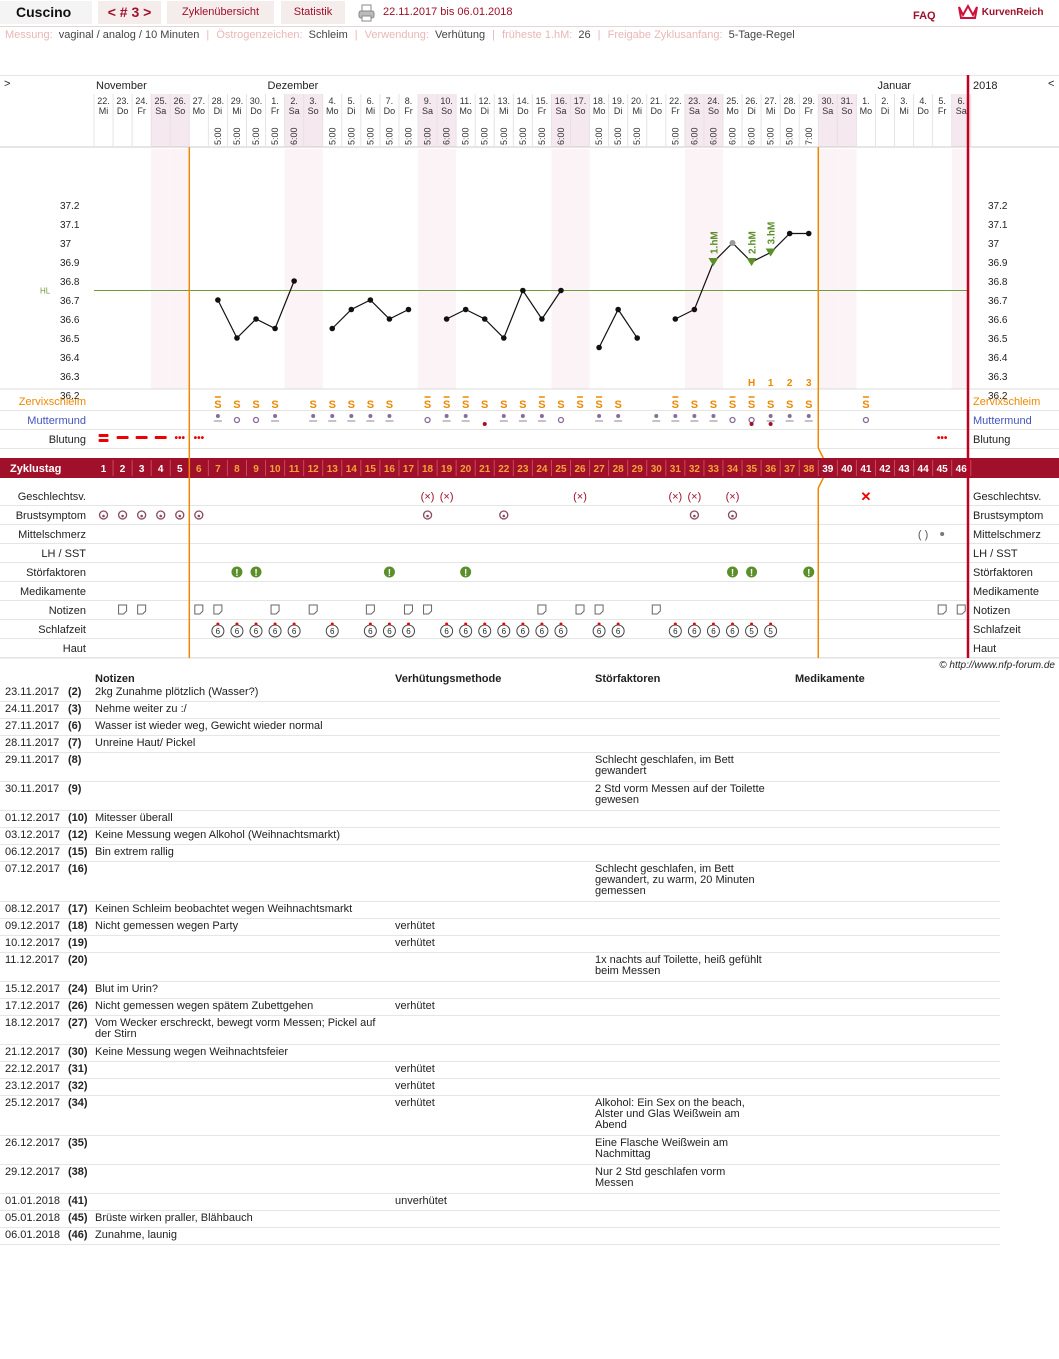  What do you see at coordinates (619, 469) in the screenshot?
I see `cycle-day-number: 28` at bounding box center [619, 469].